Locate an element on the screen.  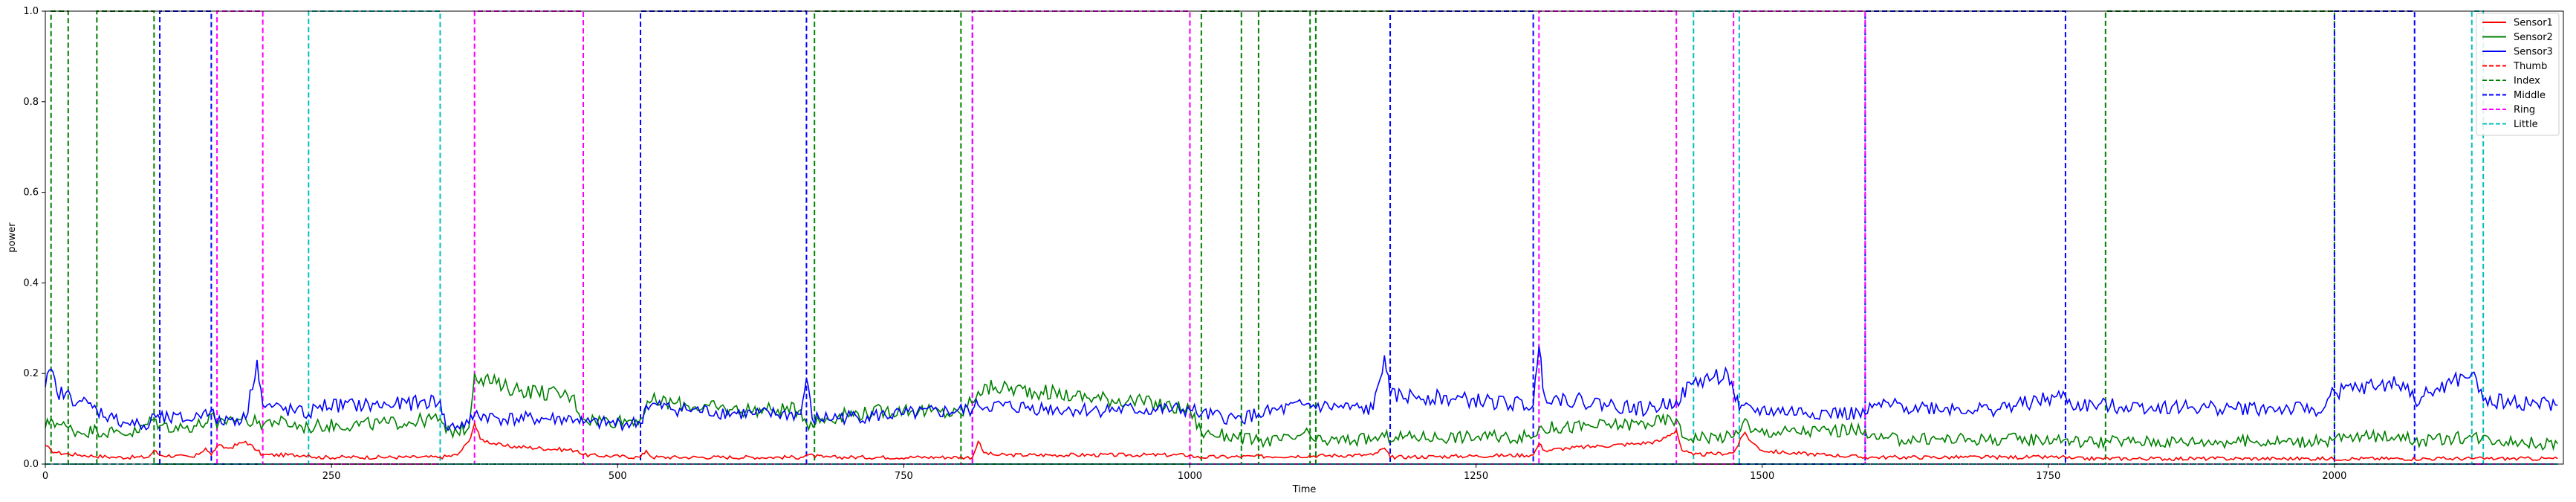
x-tick-label: 250 is located at coordinates (331, 476).